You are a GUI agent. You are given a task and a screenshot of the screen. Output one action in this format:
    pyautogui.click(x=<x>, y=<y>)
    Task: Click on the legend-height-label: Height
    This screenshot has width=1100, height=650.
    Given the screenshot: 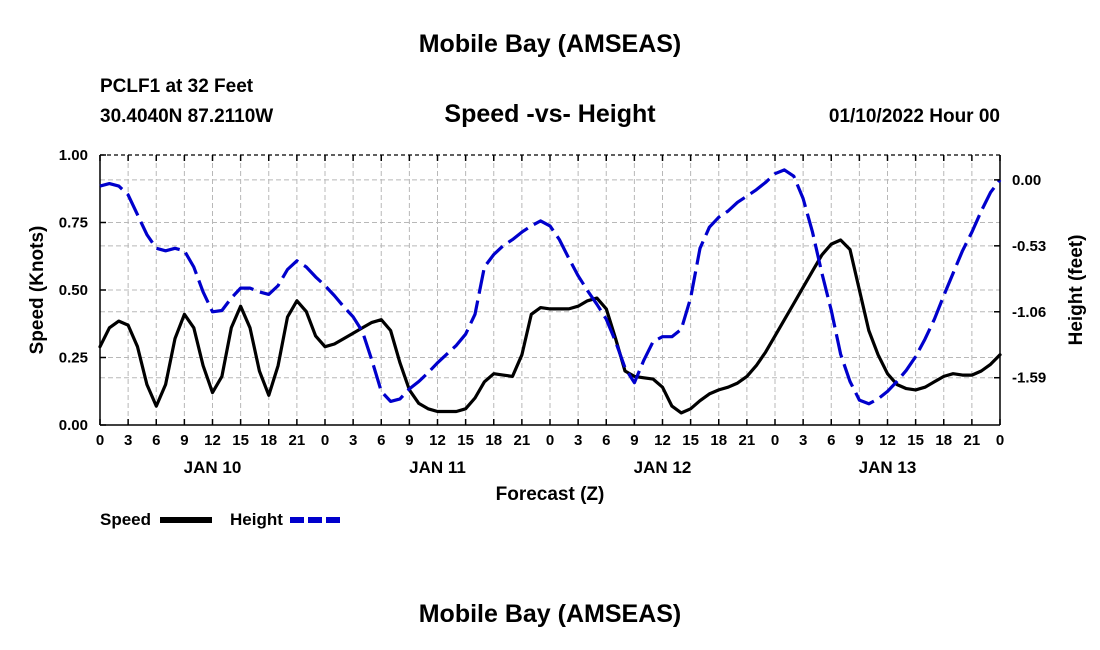 What is the action you would take?
    pyautogui.click(x=256, y=519)
    